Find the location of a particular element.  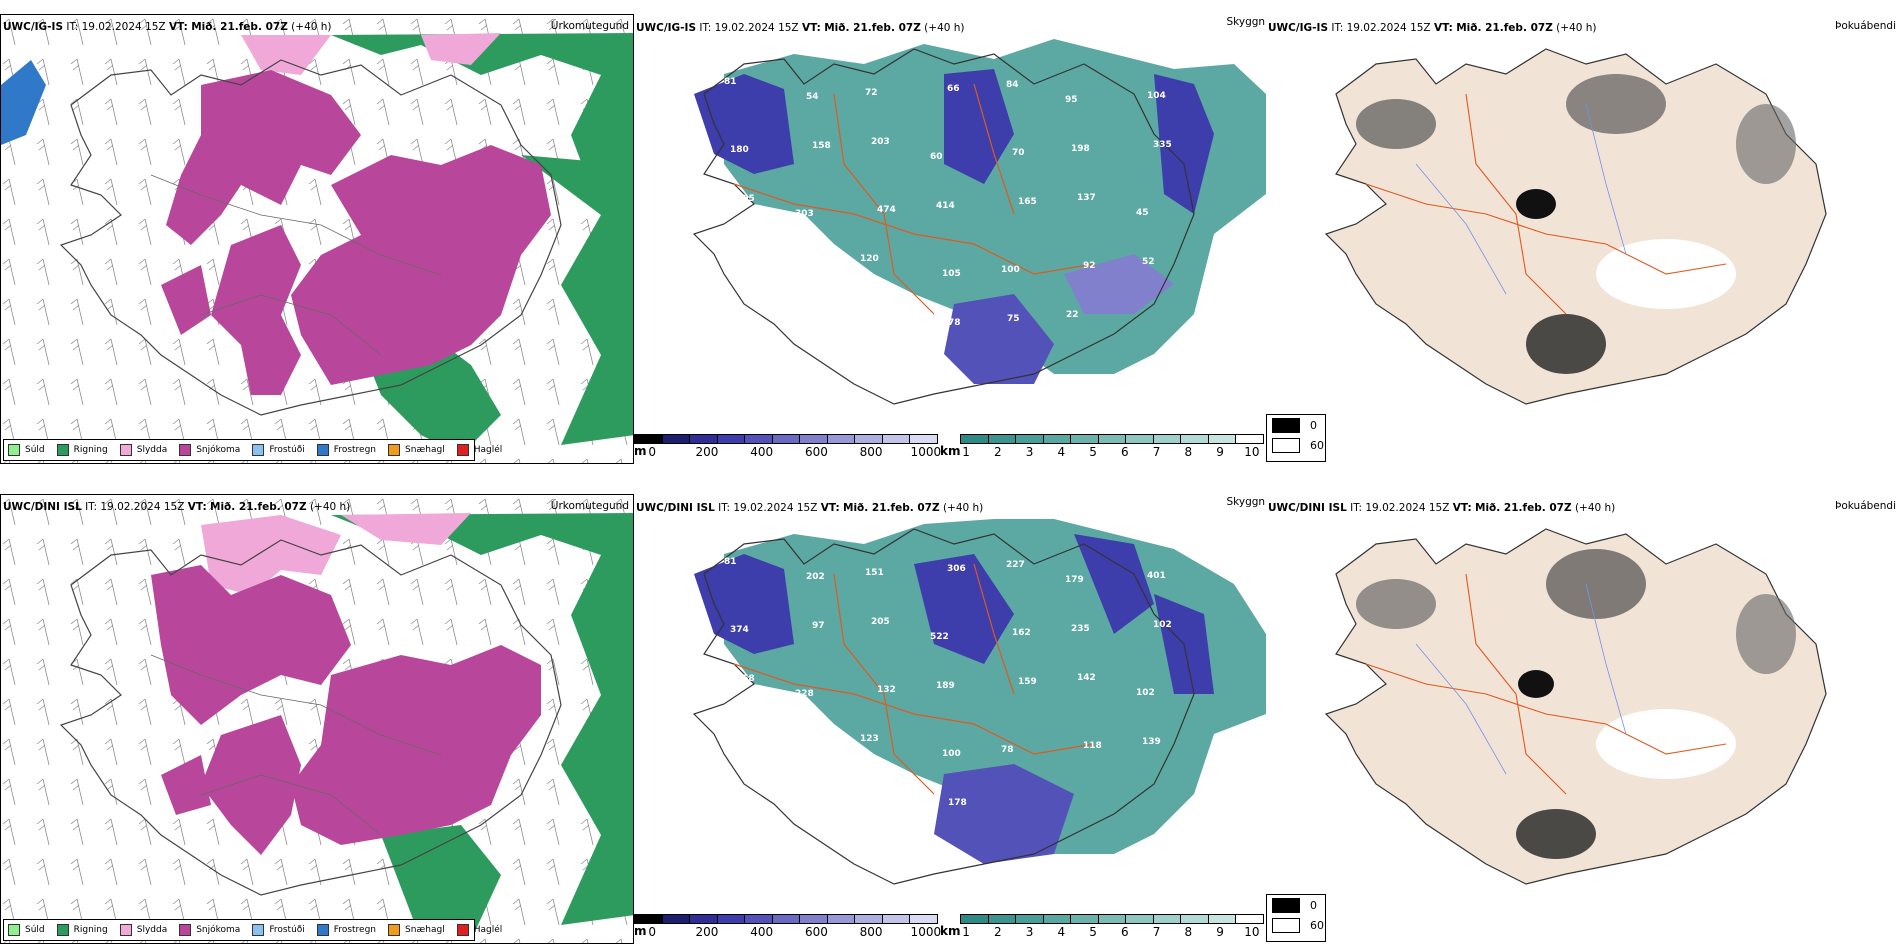

visibility-value-label: 358 is located at coordinates (745, 679).